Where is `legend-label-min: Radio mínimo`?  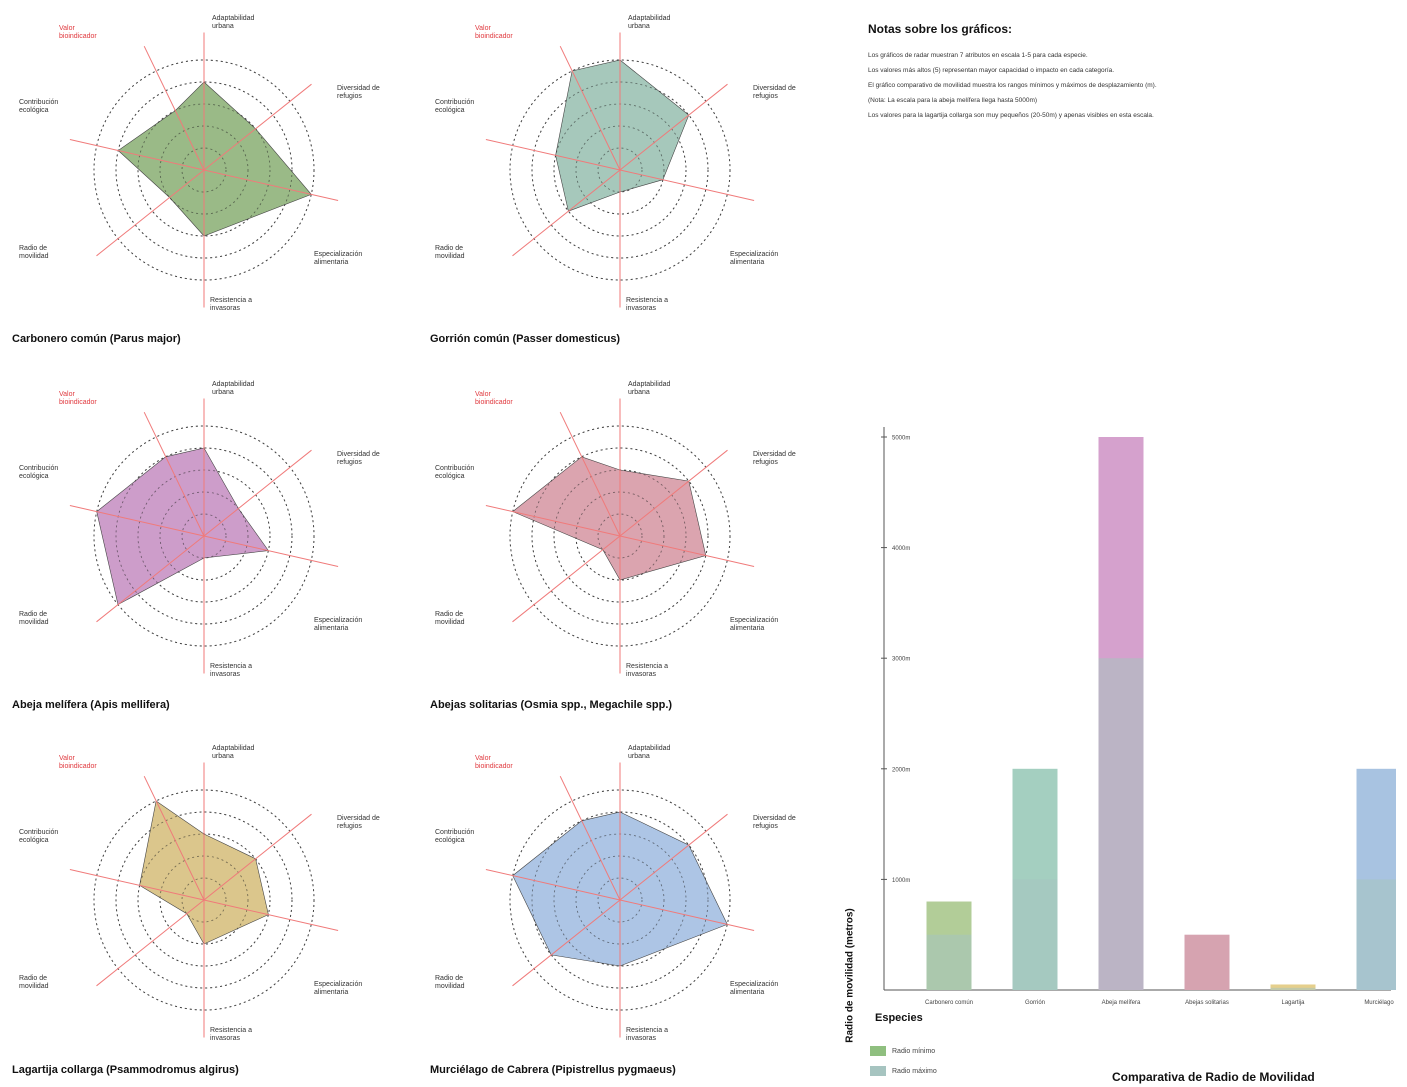
legend-label-min: Radio mínimo is located at coordinates (914, 1051).